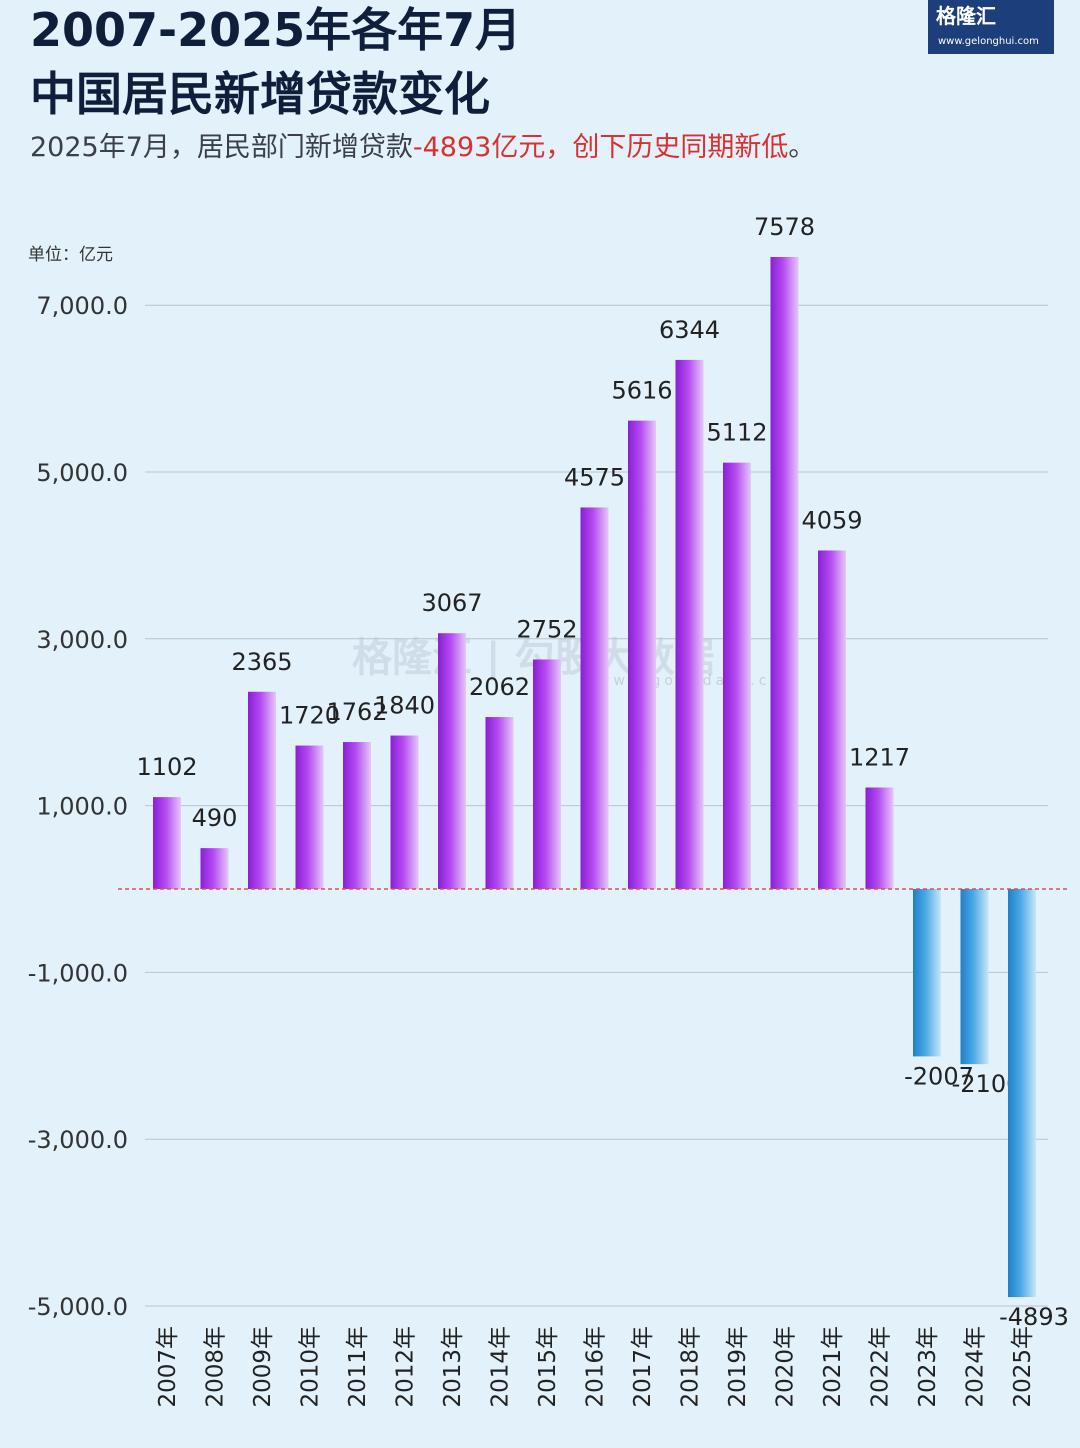 This screenshot has width=1080, height=1448. What do you see at coordinates (596, 1367) in the screenshot?
I see `x-category-label: 2016年` at bounding box center [596, 1367].